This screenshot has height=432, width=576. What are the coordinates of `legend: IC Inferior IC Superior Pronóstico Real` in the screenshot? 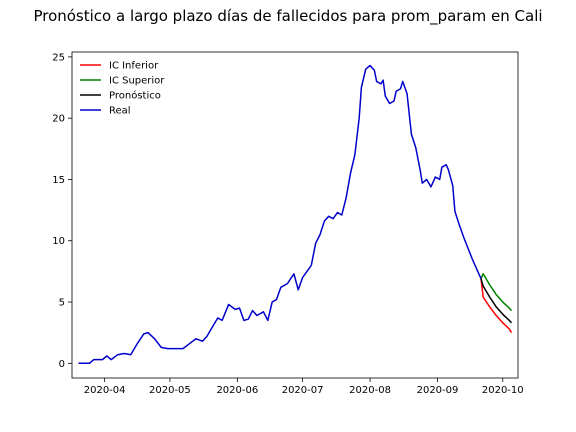 It's located at (122, 89).